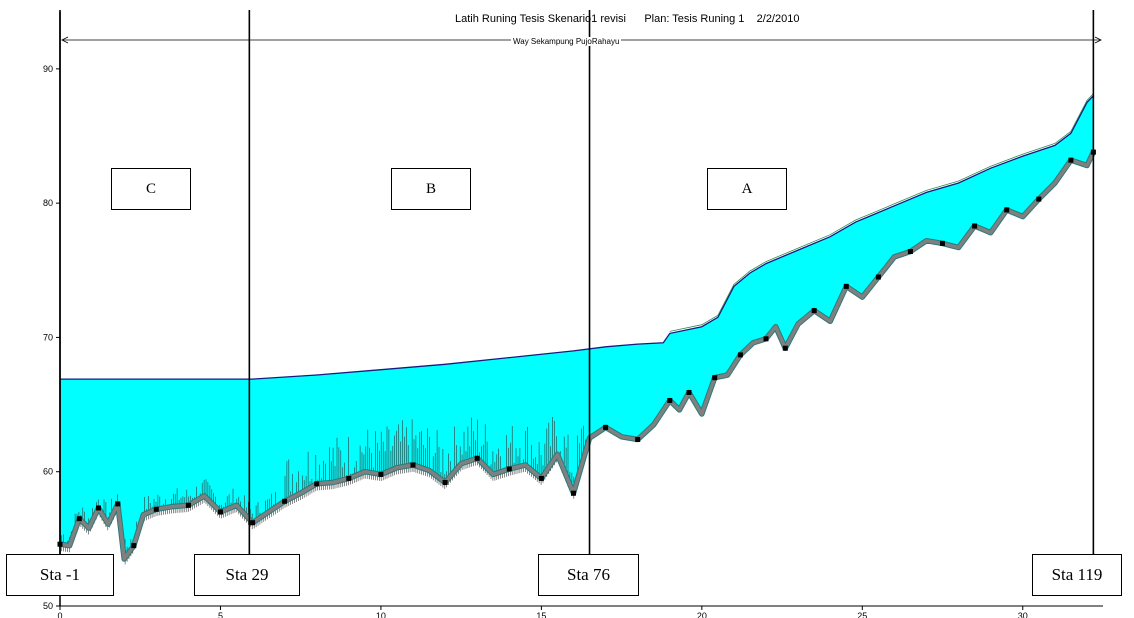 The image size is (1134, 618). I want to click on x-tick-label: 5, so click(220, 614).